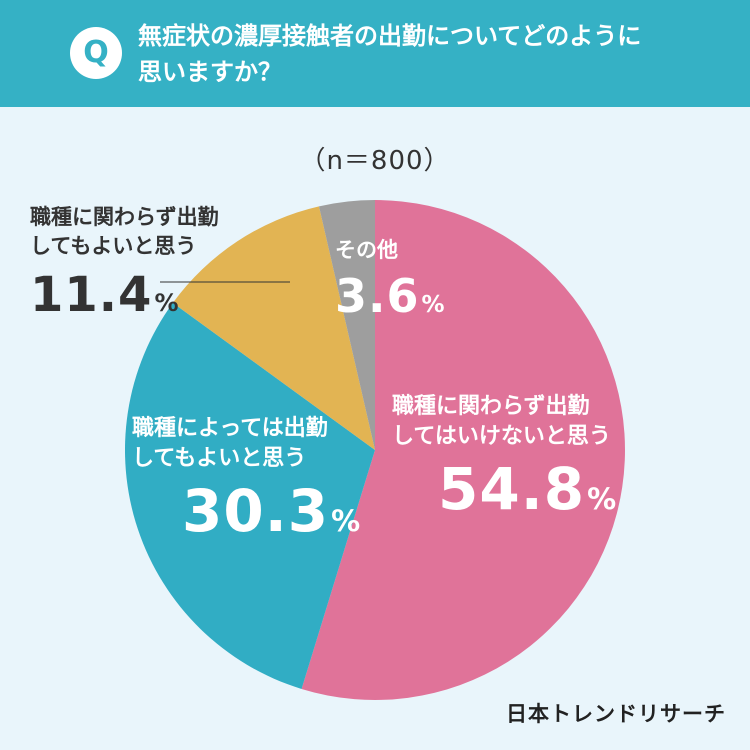 Image resolution: width=750 pixels, height=750 pixels. I want to click on question-header: Q 無症状の濃厚接触者の出勤についてどのように 思いますか？, so click(375, 53).